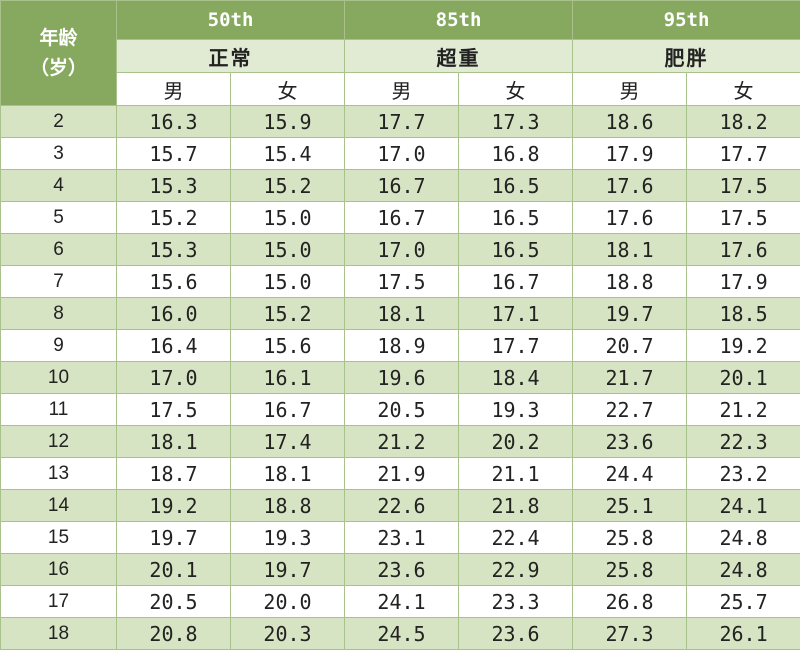 The height and width of the screenshot is (650, 800). Describe the element at coordinates (402, 602) in the screenshot. I see `bmi-85th-male-cell: 24.1` at that location.